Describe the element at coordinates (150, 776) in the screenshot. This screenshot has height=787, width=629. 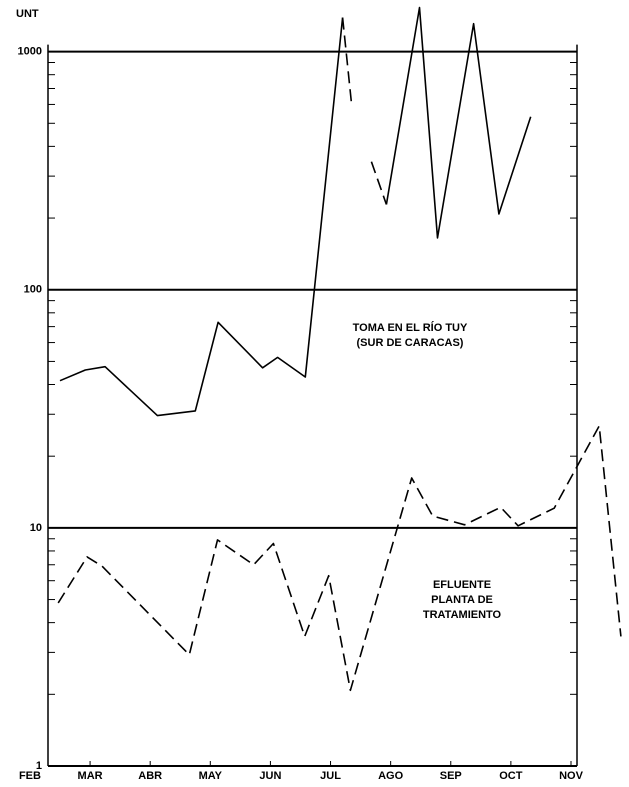
I see `x-tick-label: ABR` at that location.